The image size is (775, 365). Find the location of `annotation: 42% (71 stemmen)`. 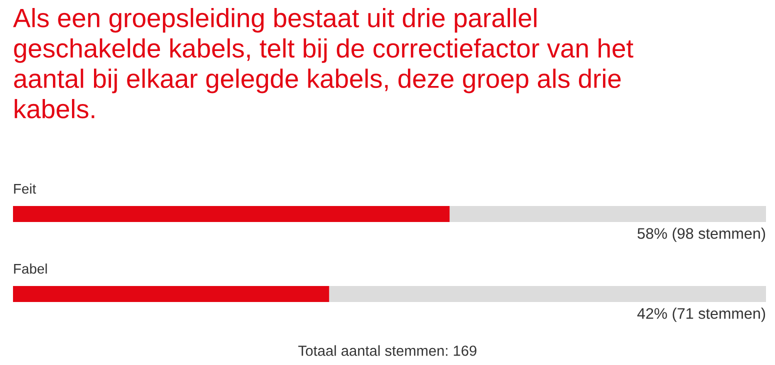

annotation: 42% (71 stemmen) is located at coordinates (701, 315).